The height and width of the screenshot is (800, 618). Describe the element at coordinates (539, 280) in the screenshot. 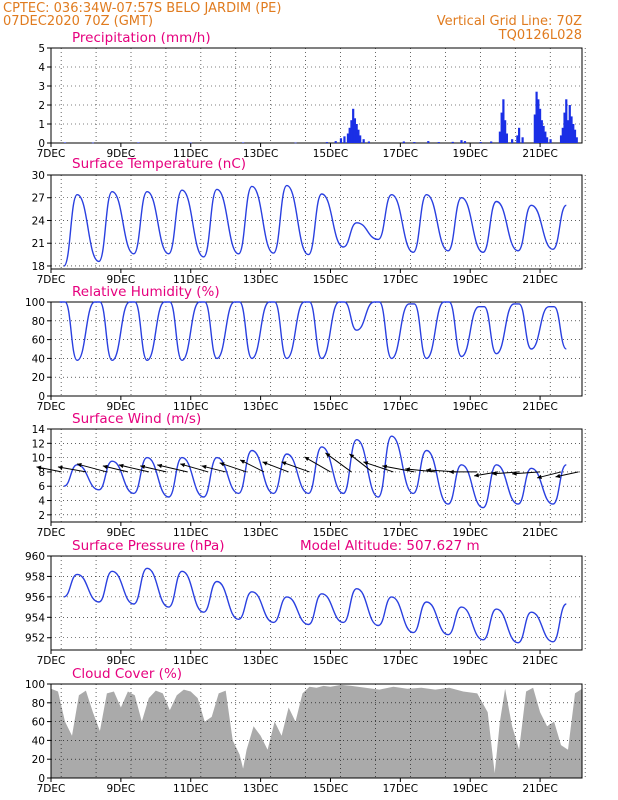

I see `temp-xtick-label: 21DEC` at that location.